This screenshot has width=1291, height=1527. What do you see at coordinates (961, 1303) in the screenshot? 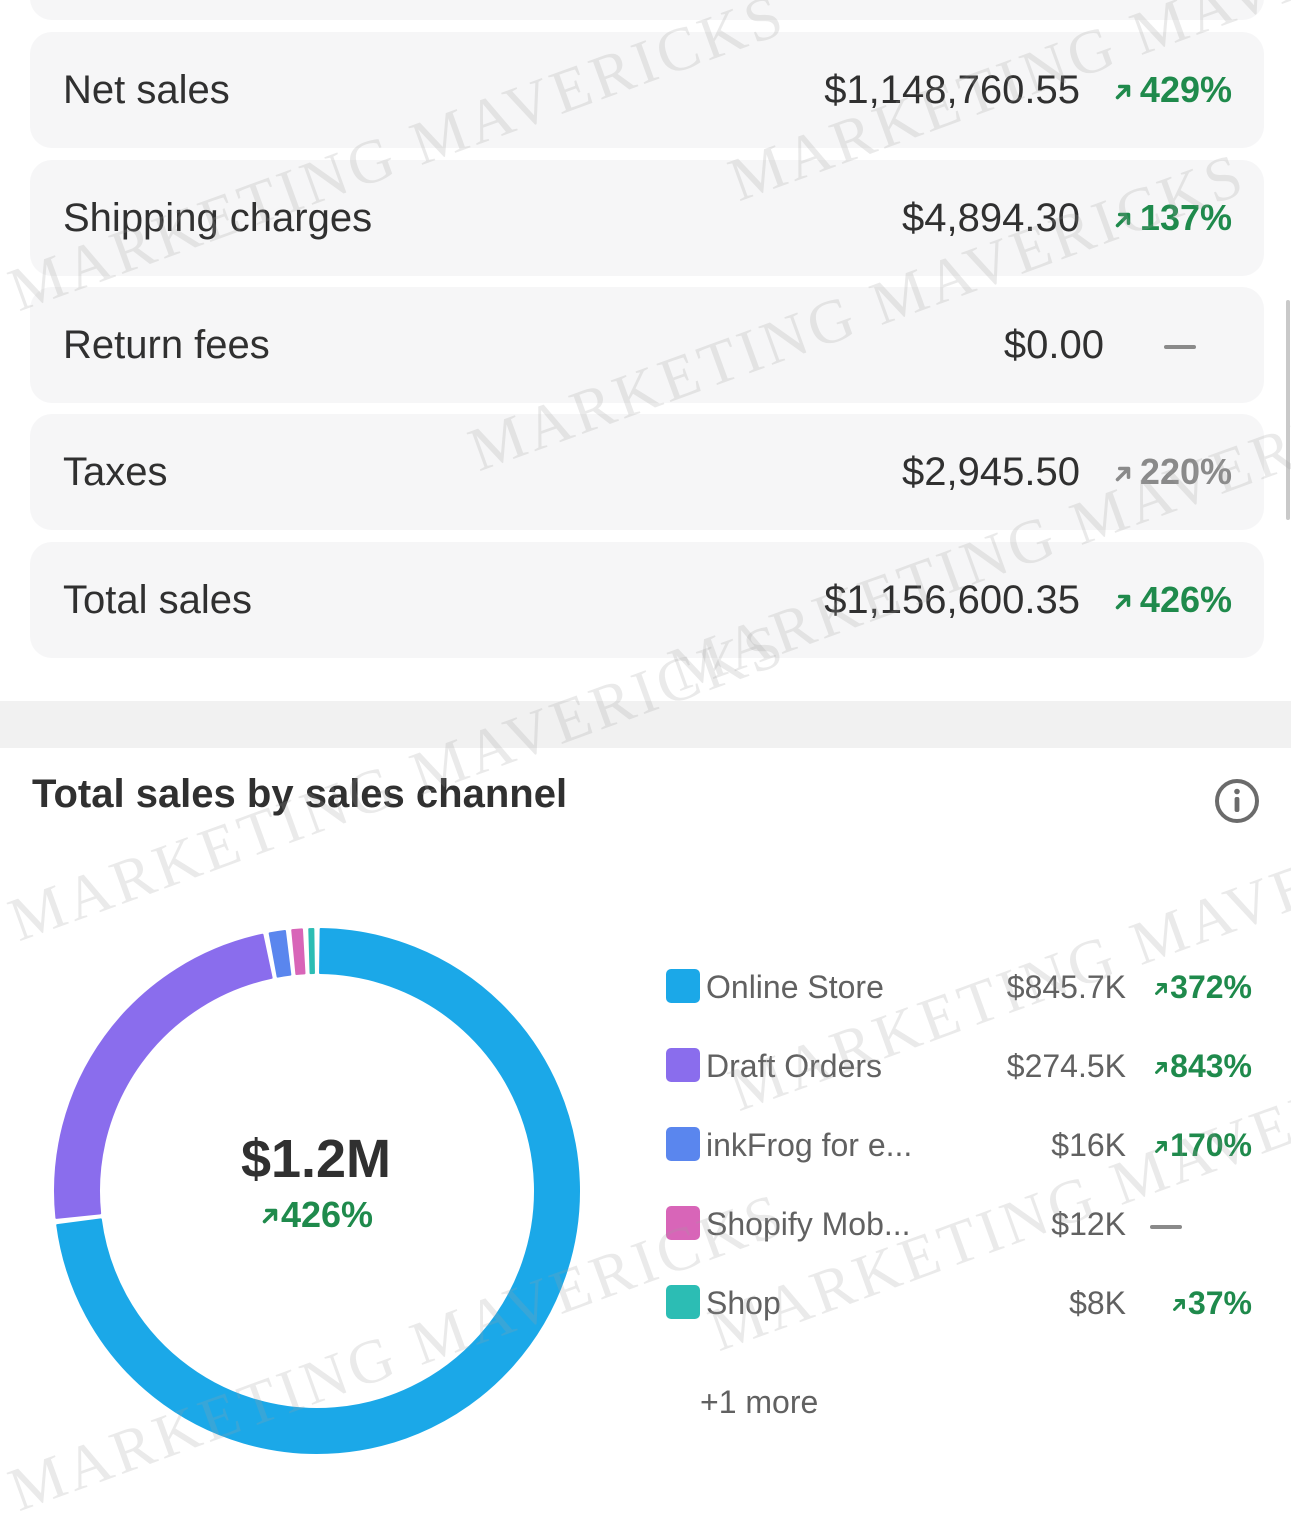
I see `legend-item: Shop $8K 37%` at bounding box center [961, 1303].